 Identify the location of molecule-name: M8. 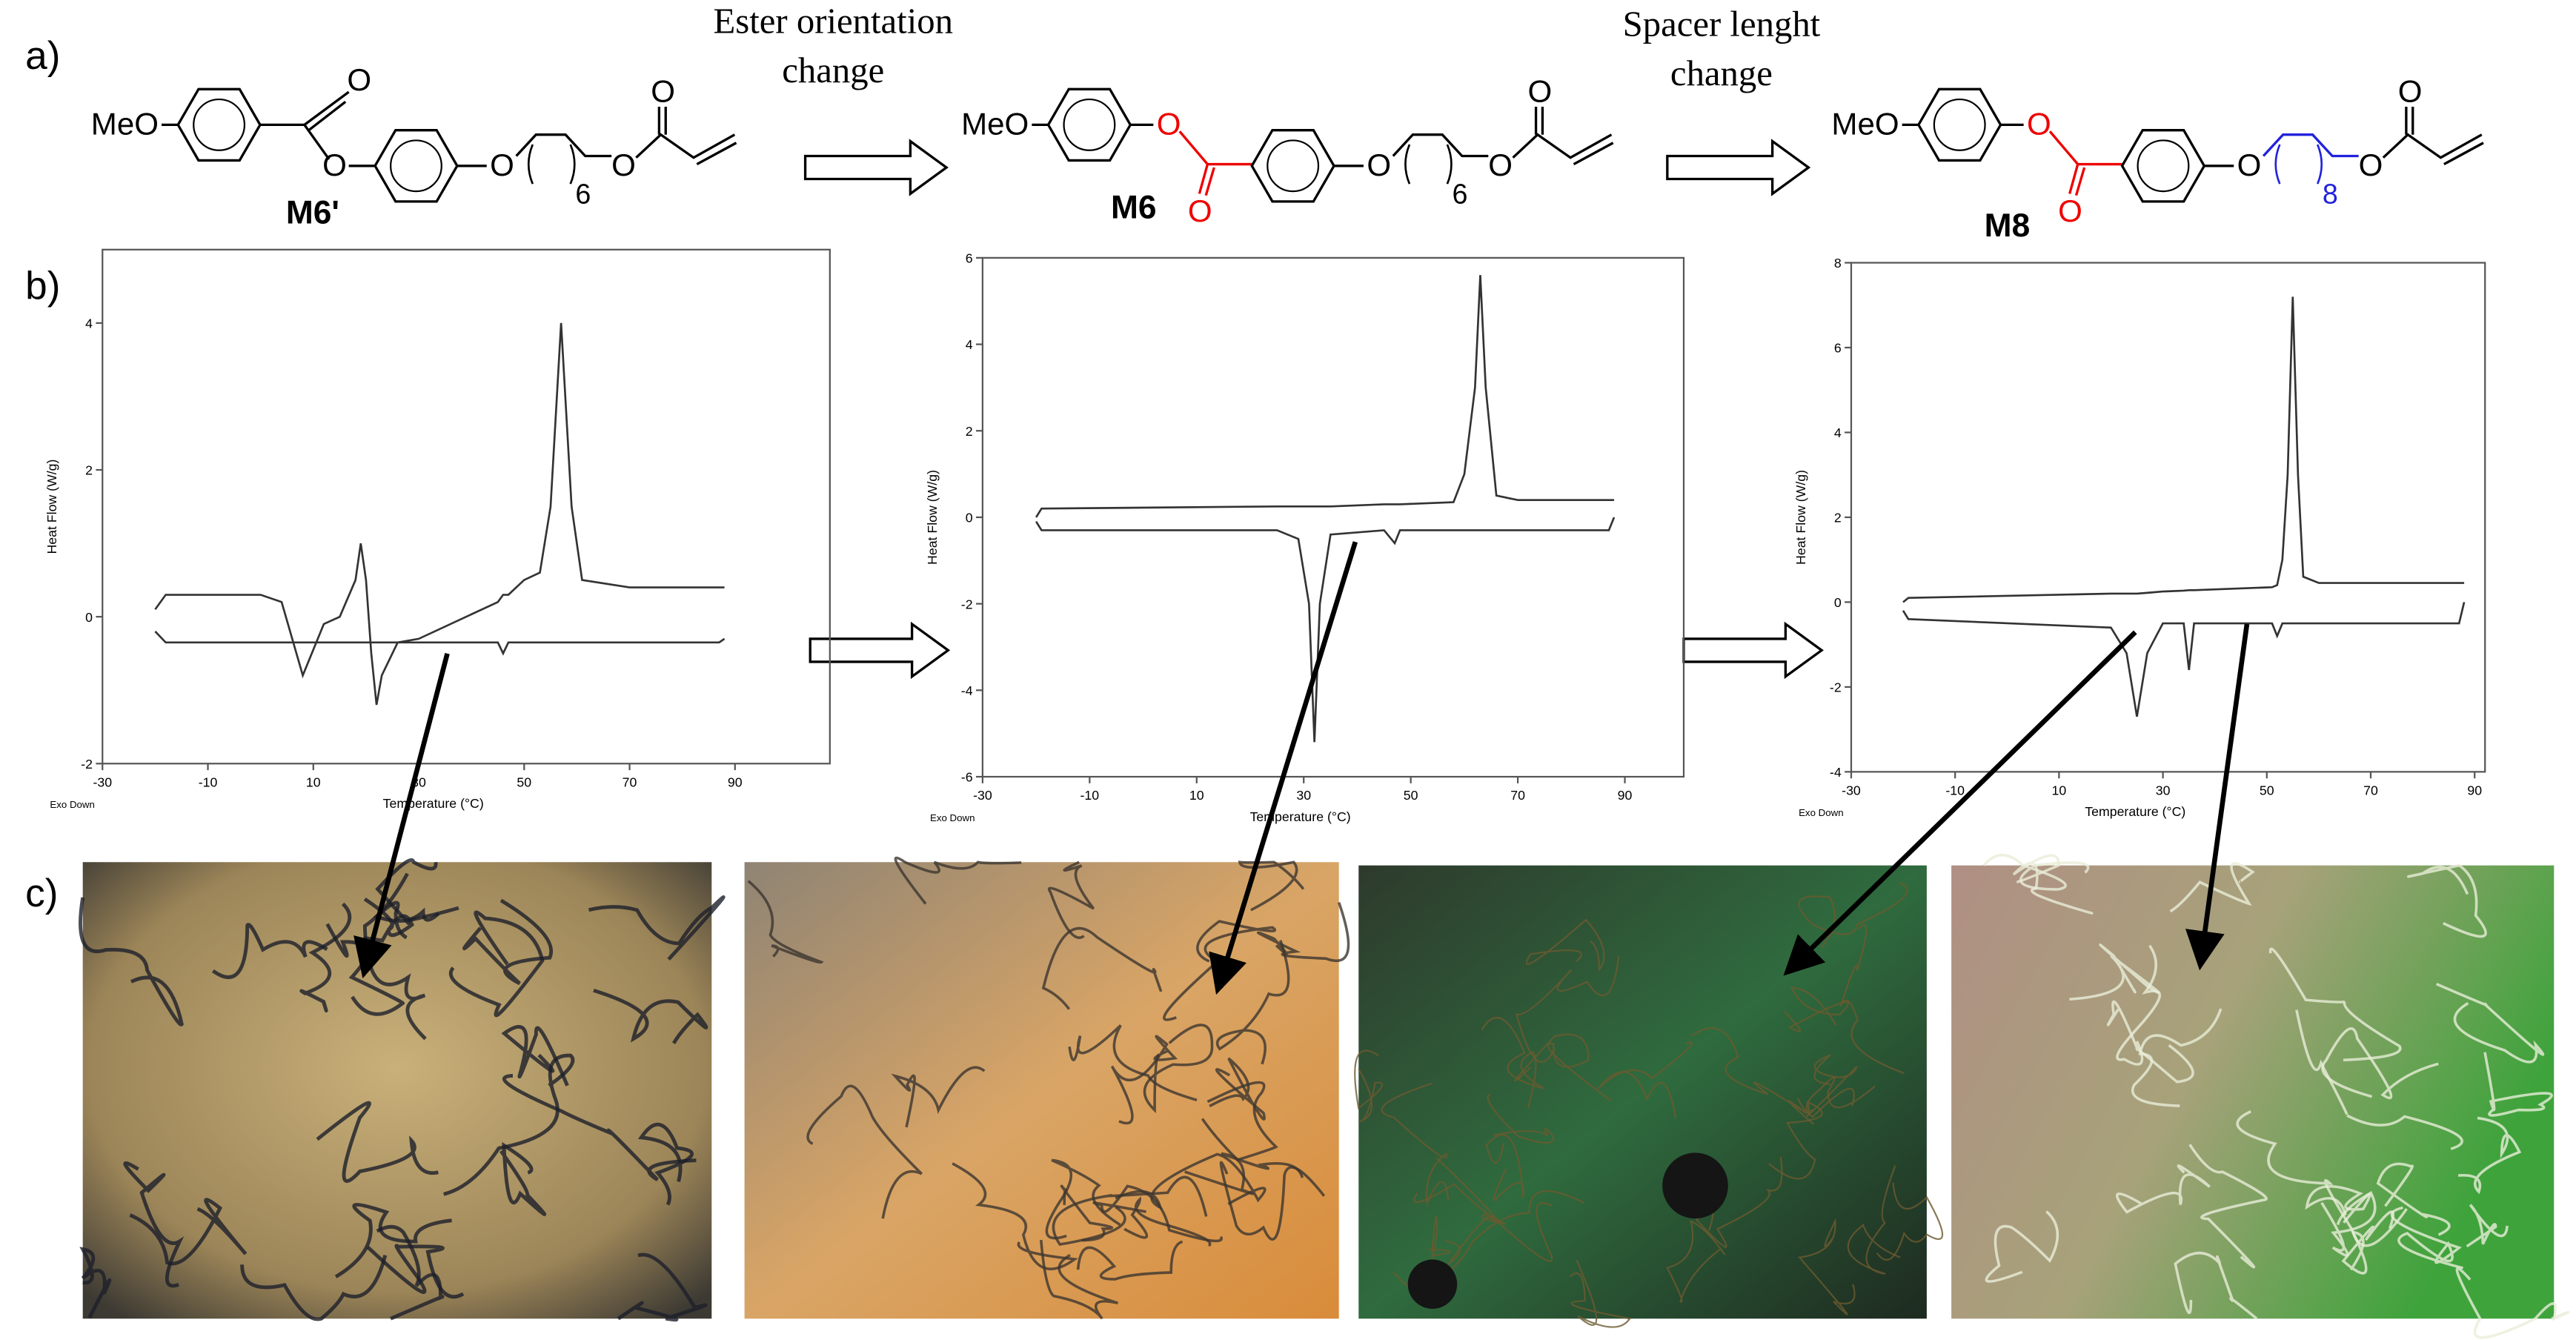
(2008, 226).